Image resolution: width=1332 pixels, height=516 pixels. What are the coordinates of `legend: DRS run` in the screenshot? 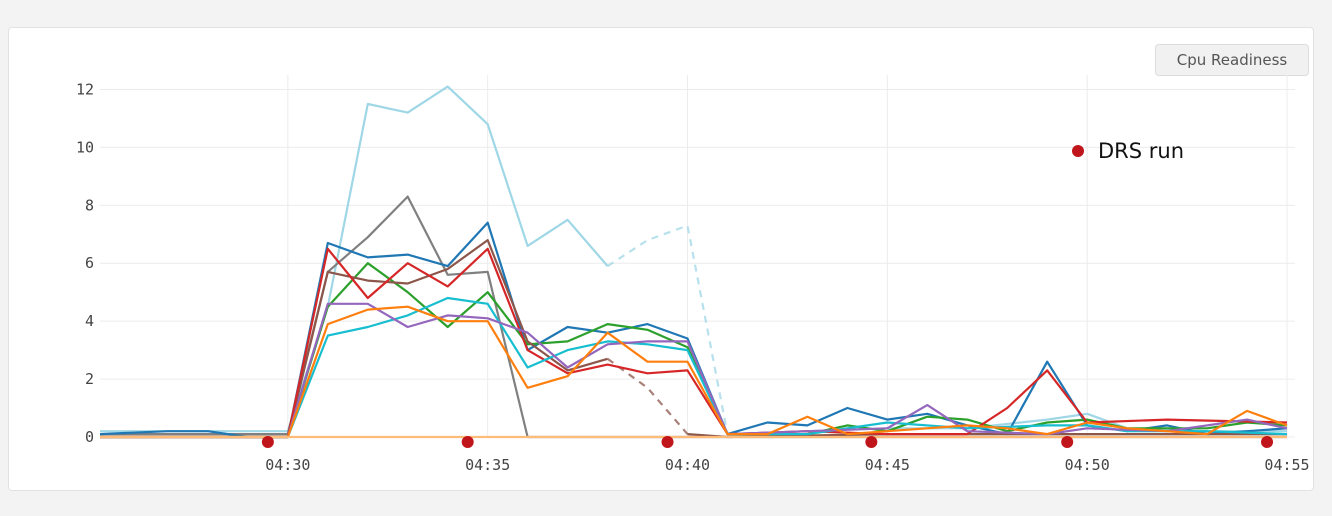 It's located at (1128, 151).